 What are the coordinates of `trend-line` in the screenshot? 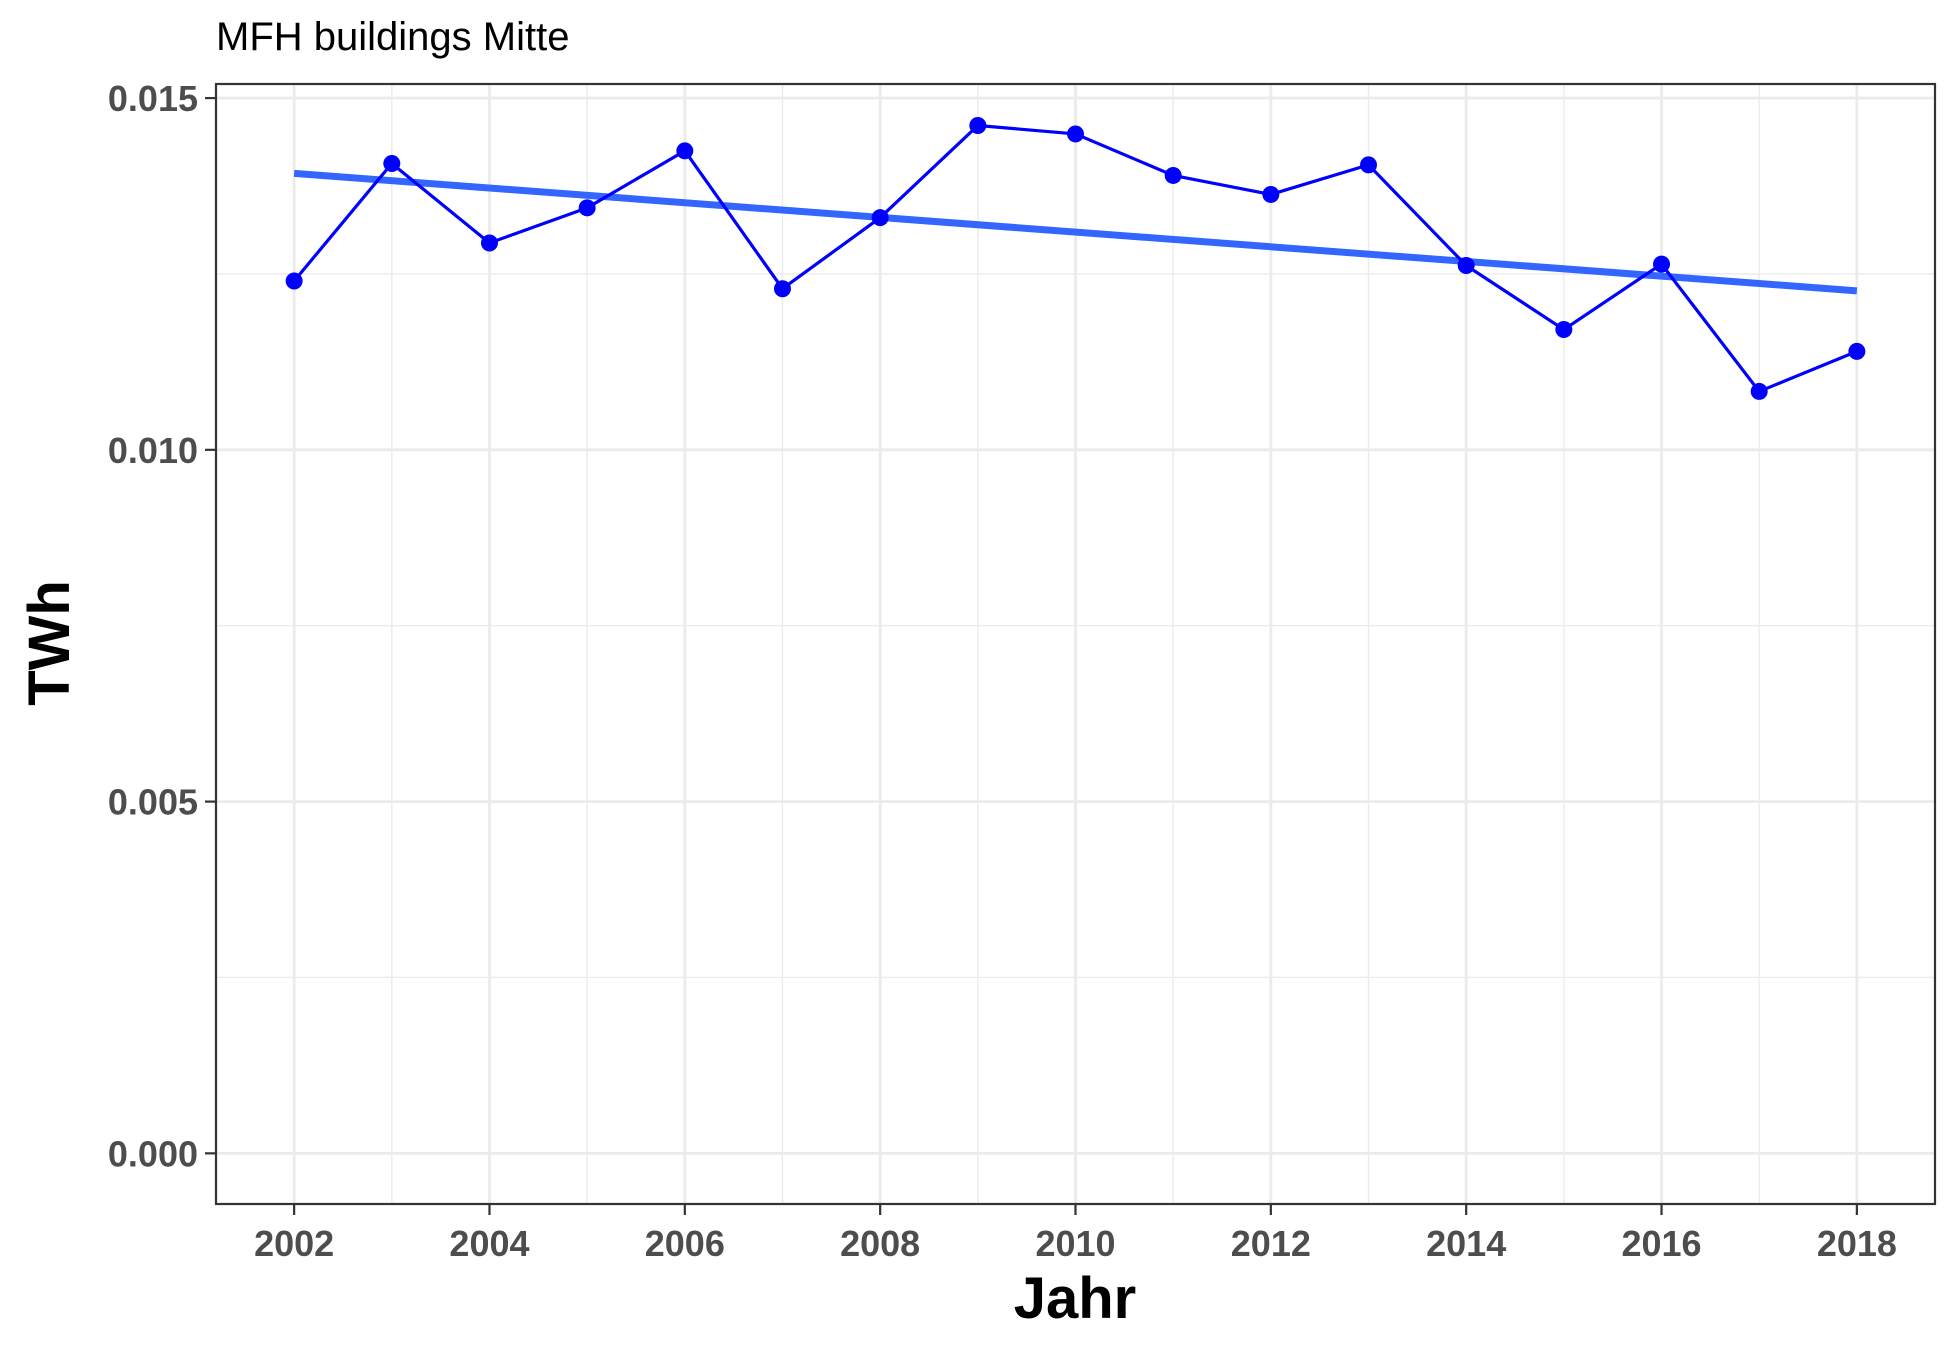 It's located at (1075, 232).